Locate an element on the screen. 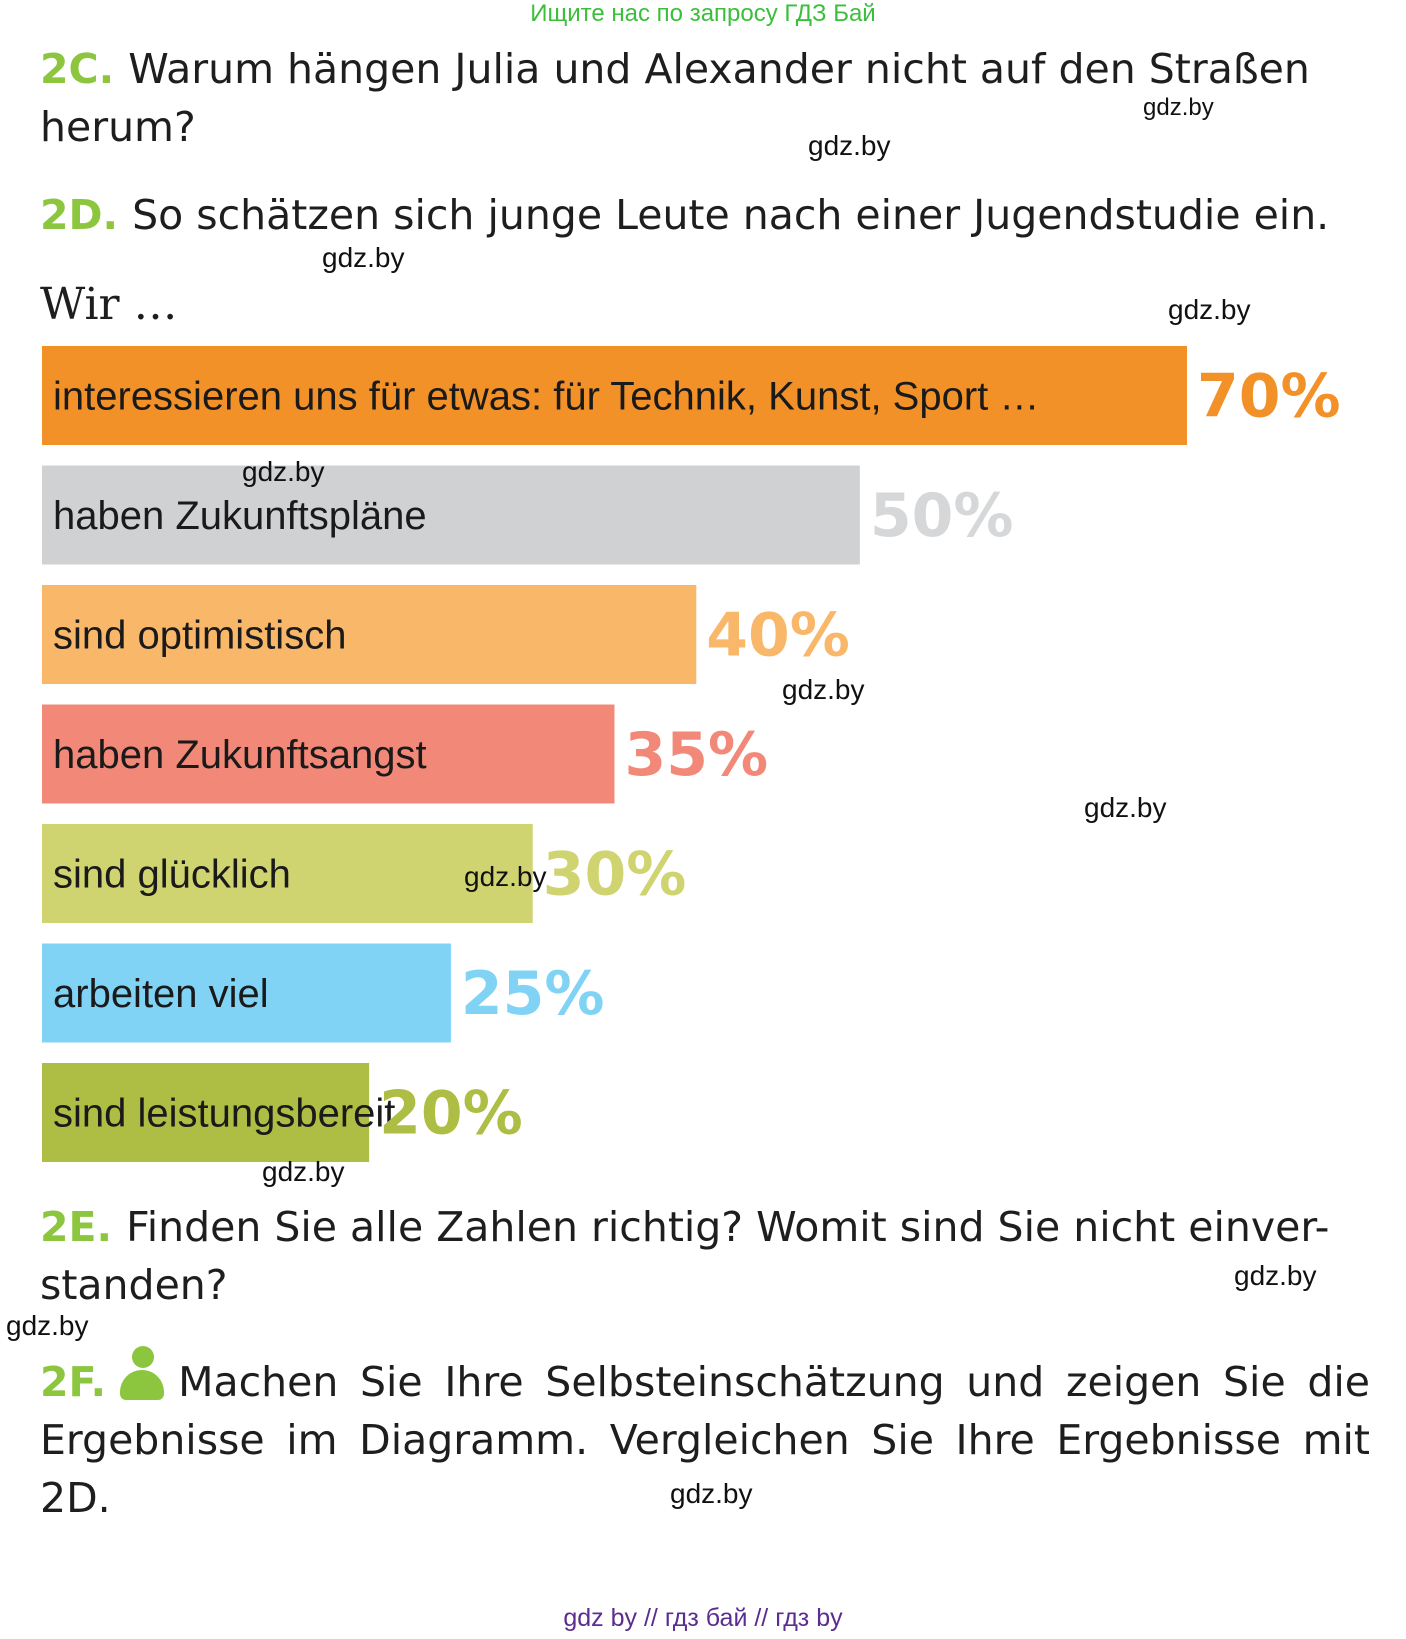 The image size is (1406, 1639). bar-value-label: 30% is located at coordinates (615, 875).